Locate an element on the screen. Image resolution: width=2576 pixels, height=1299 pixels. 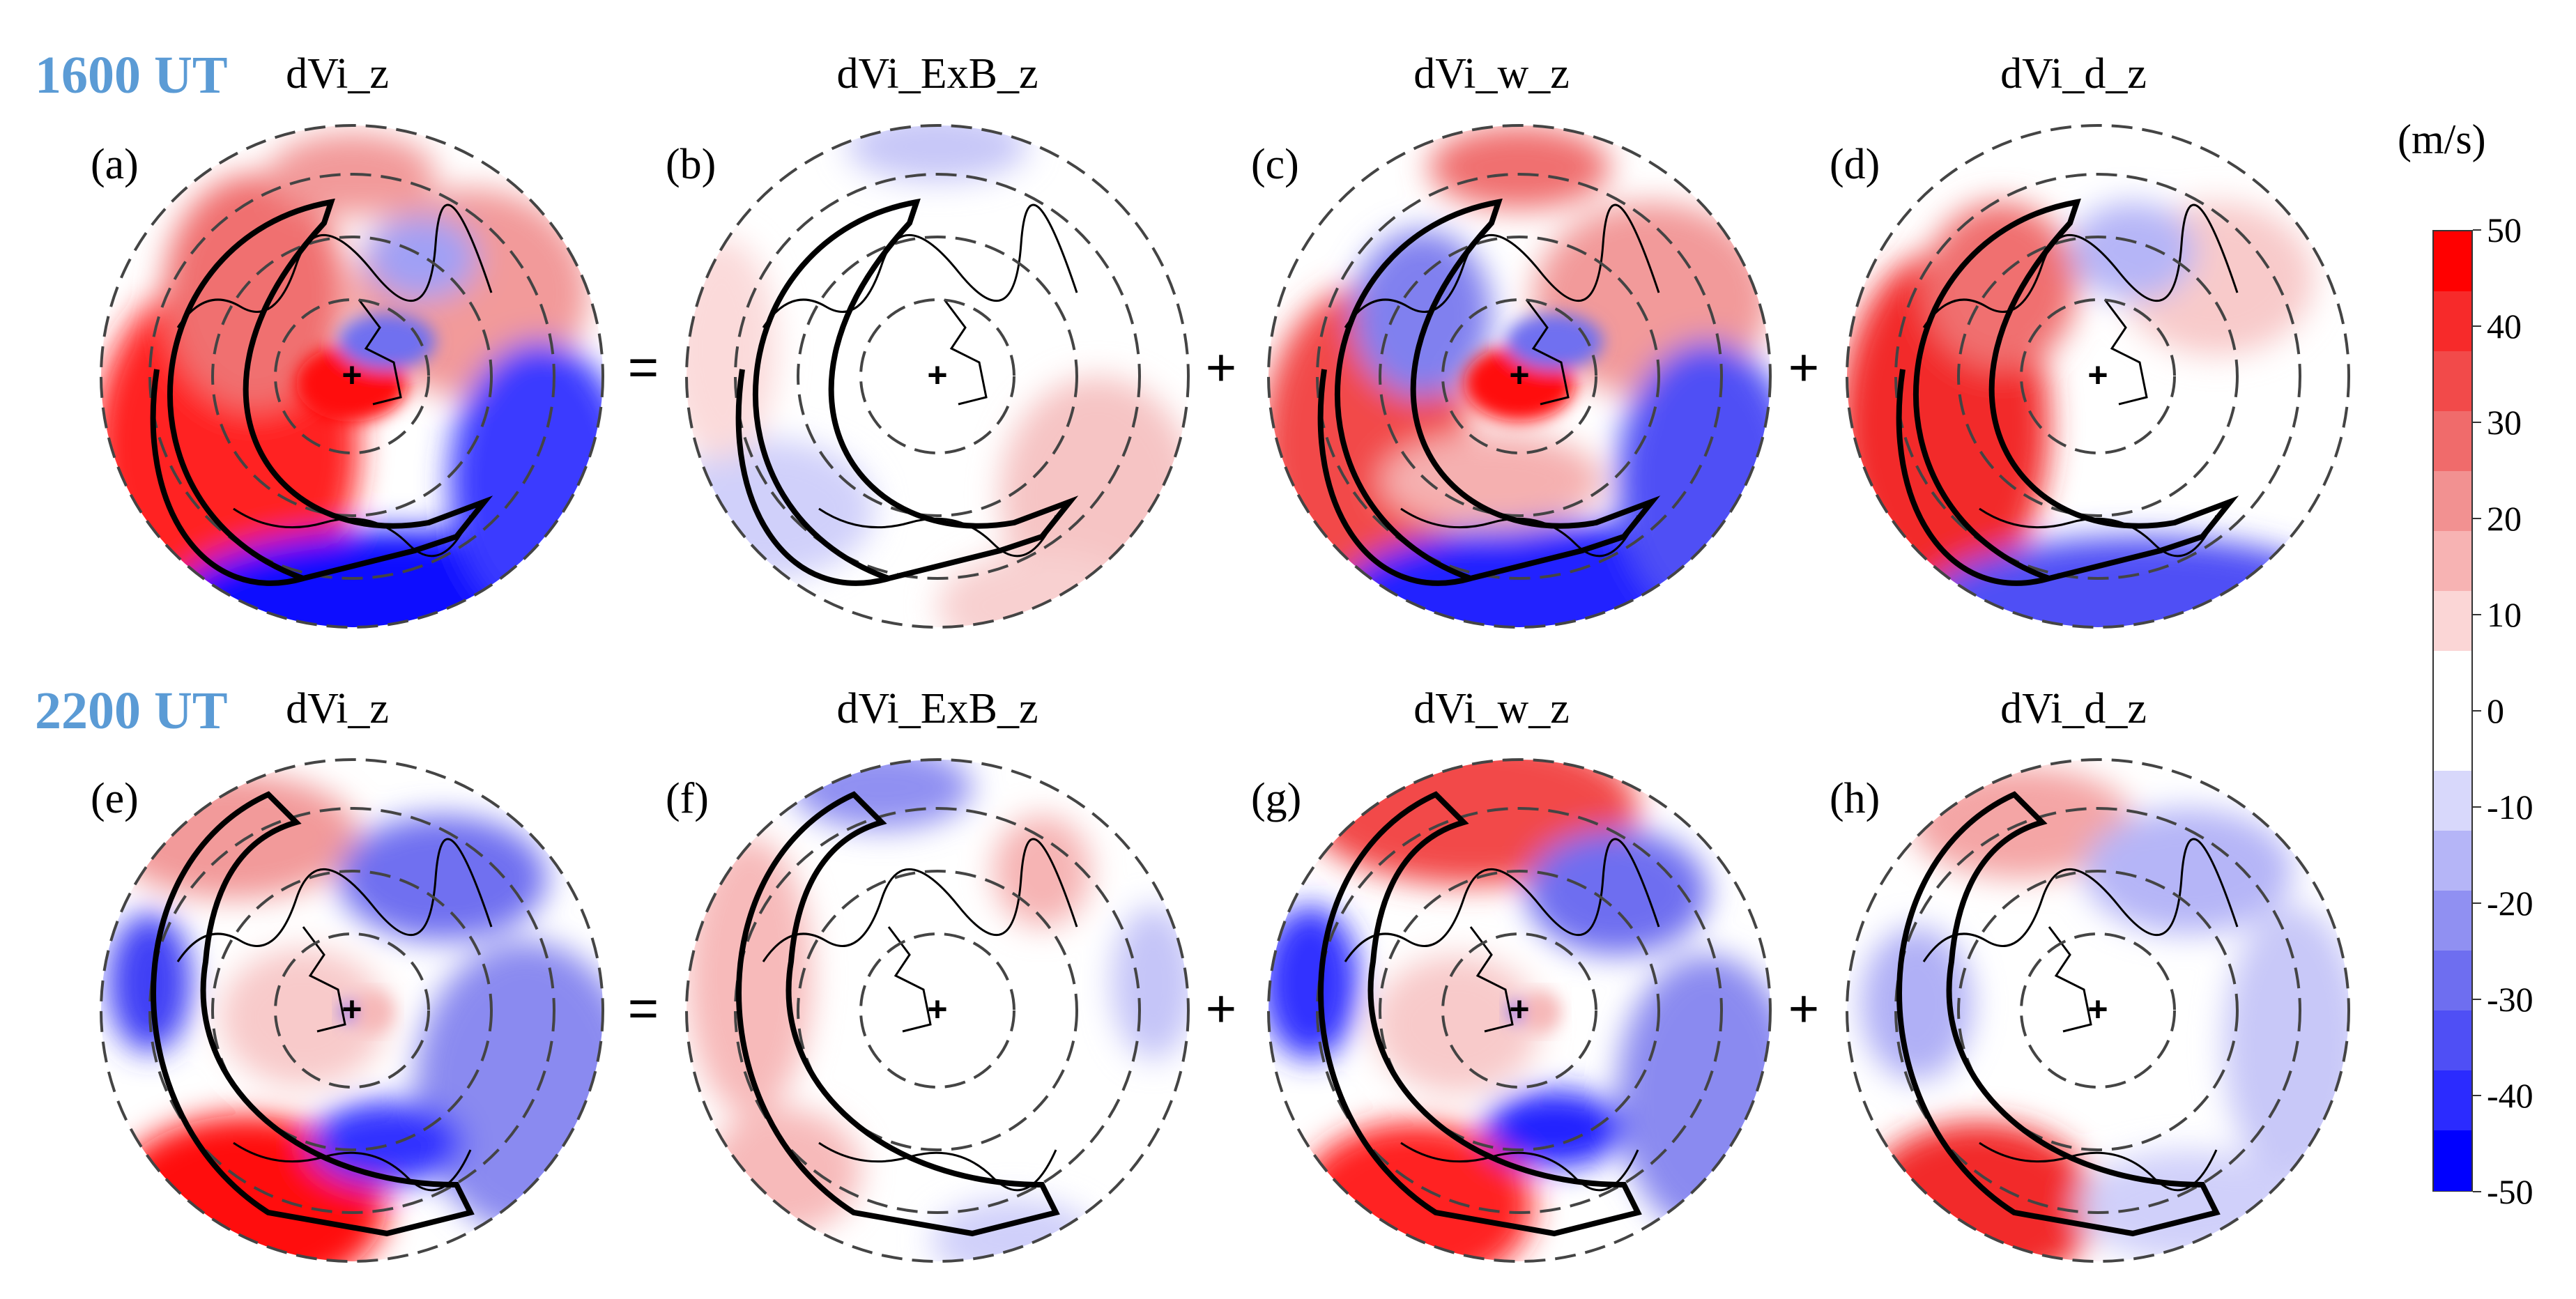
polar-map-d: + is located at coordinates (2098, 376).